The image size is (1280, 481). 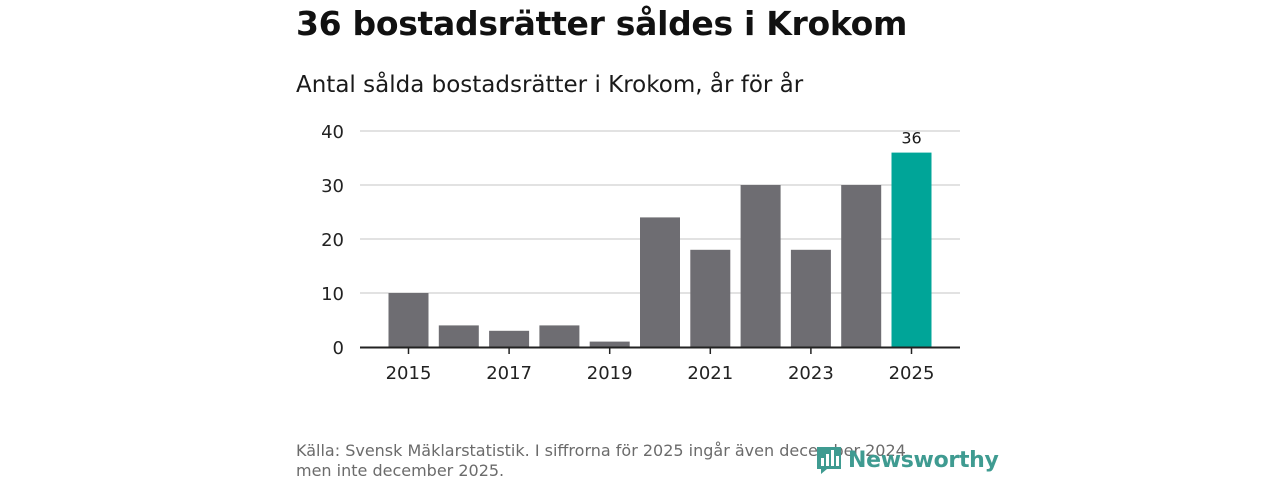 I want to click on bar-2024, so click(x=861, y=266).